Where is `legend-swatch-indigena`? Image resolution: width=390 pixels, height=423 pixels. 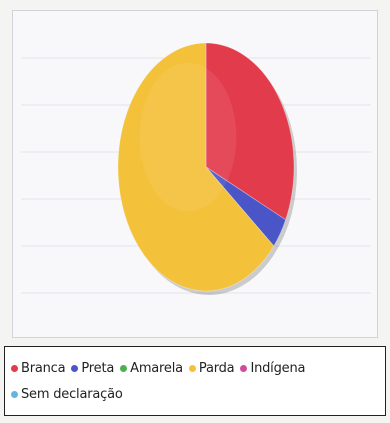 legend-swatch-indigena is located at coordinates (244, 368).